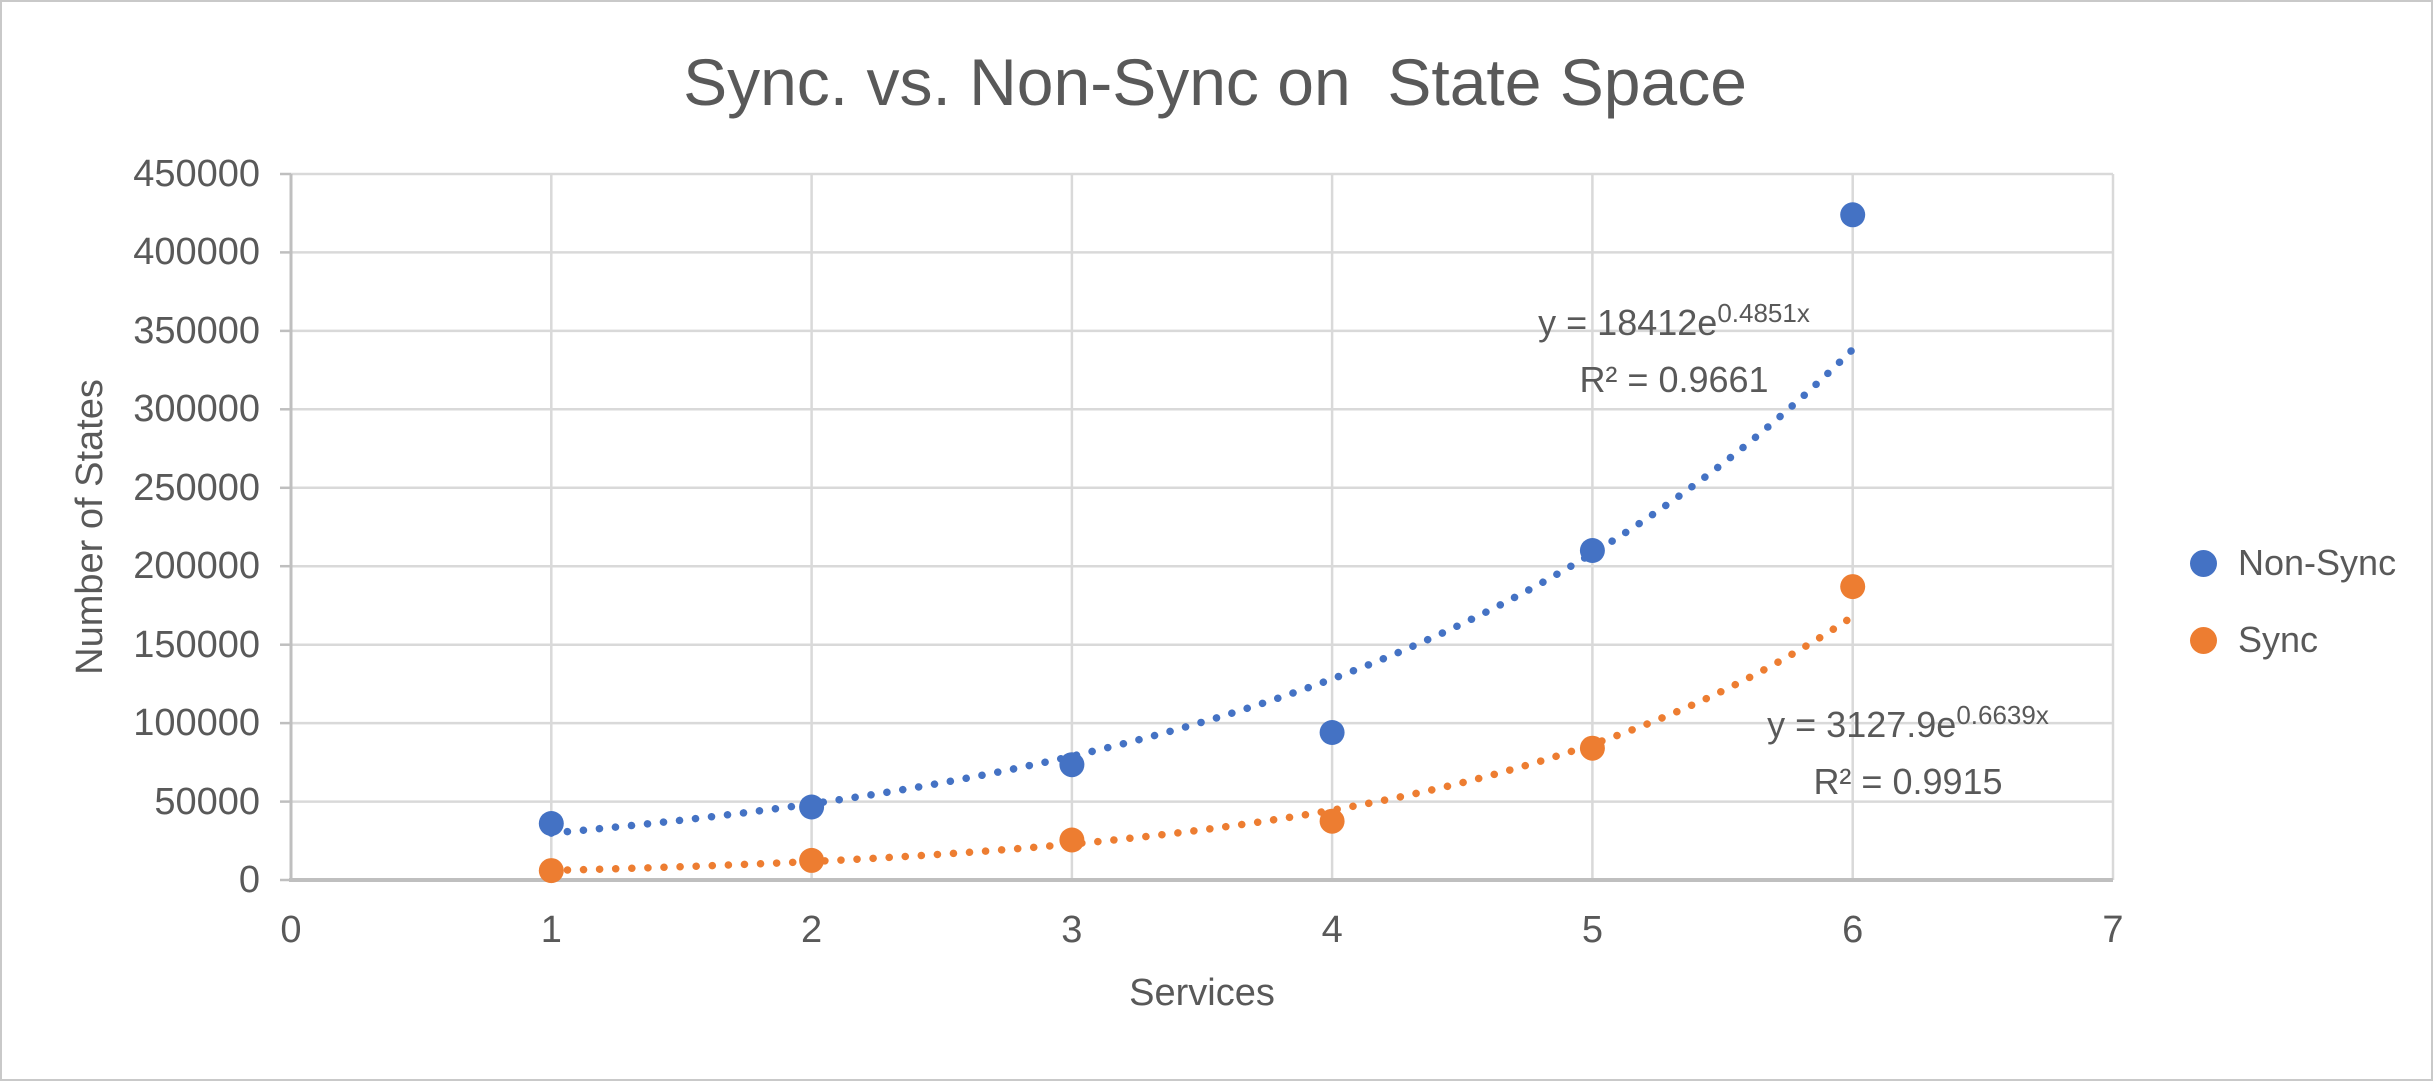 The height and width of the screenshot is (1081, 2433). I want to click on r-squared-text: R² = 0.9661, so click(1674, 379).